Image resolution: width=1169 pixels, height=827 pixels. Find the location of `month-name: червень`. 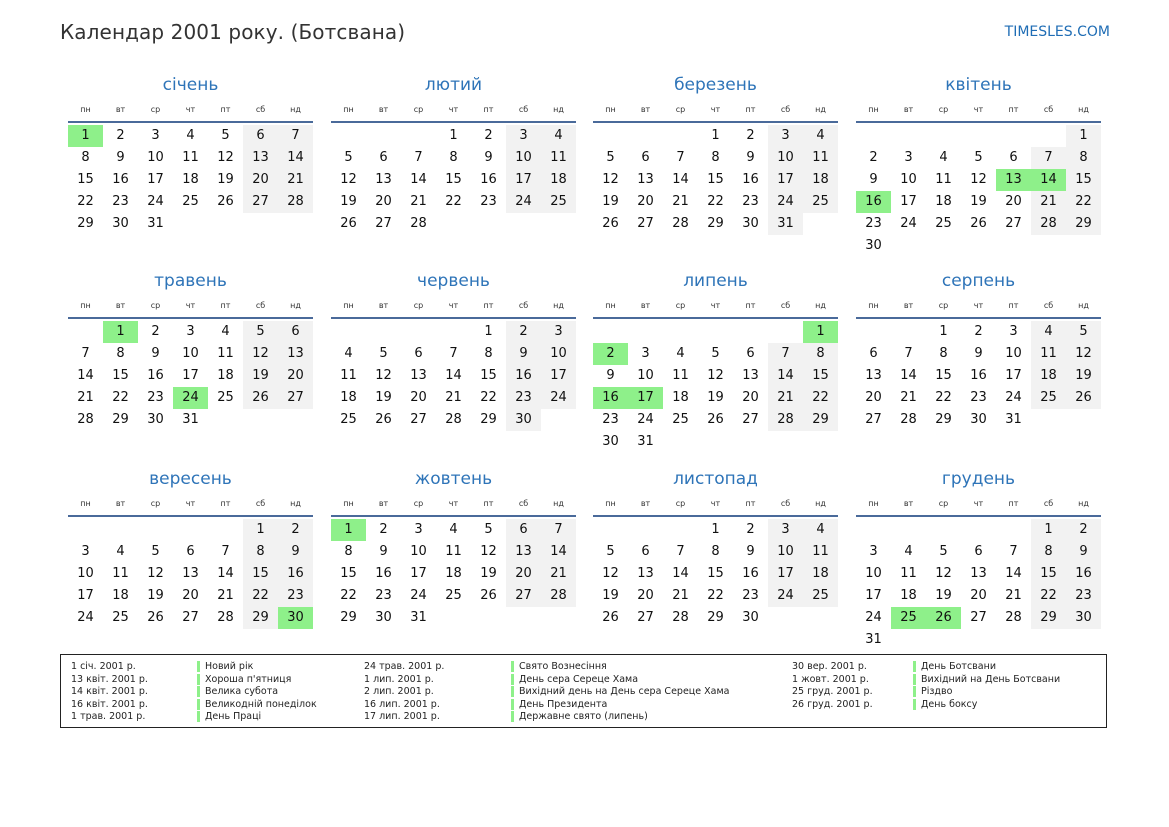

month-name: червень is located at coordinates (453, 281).